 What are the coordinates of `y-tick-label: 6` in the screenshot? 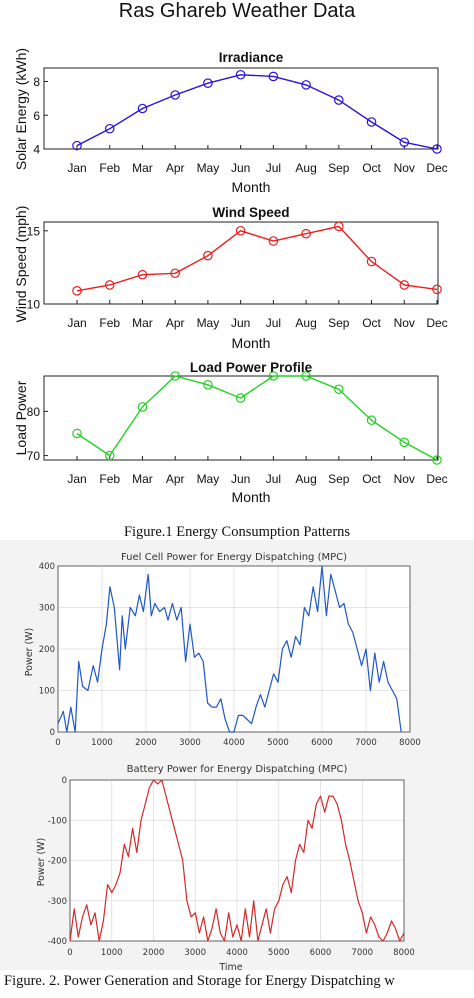 It's located at (36, 116).